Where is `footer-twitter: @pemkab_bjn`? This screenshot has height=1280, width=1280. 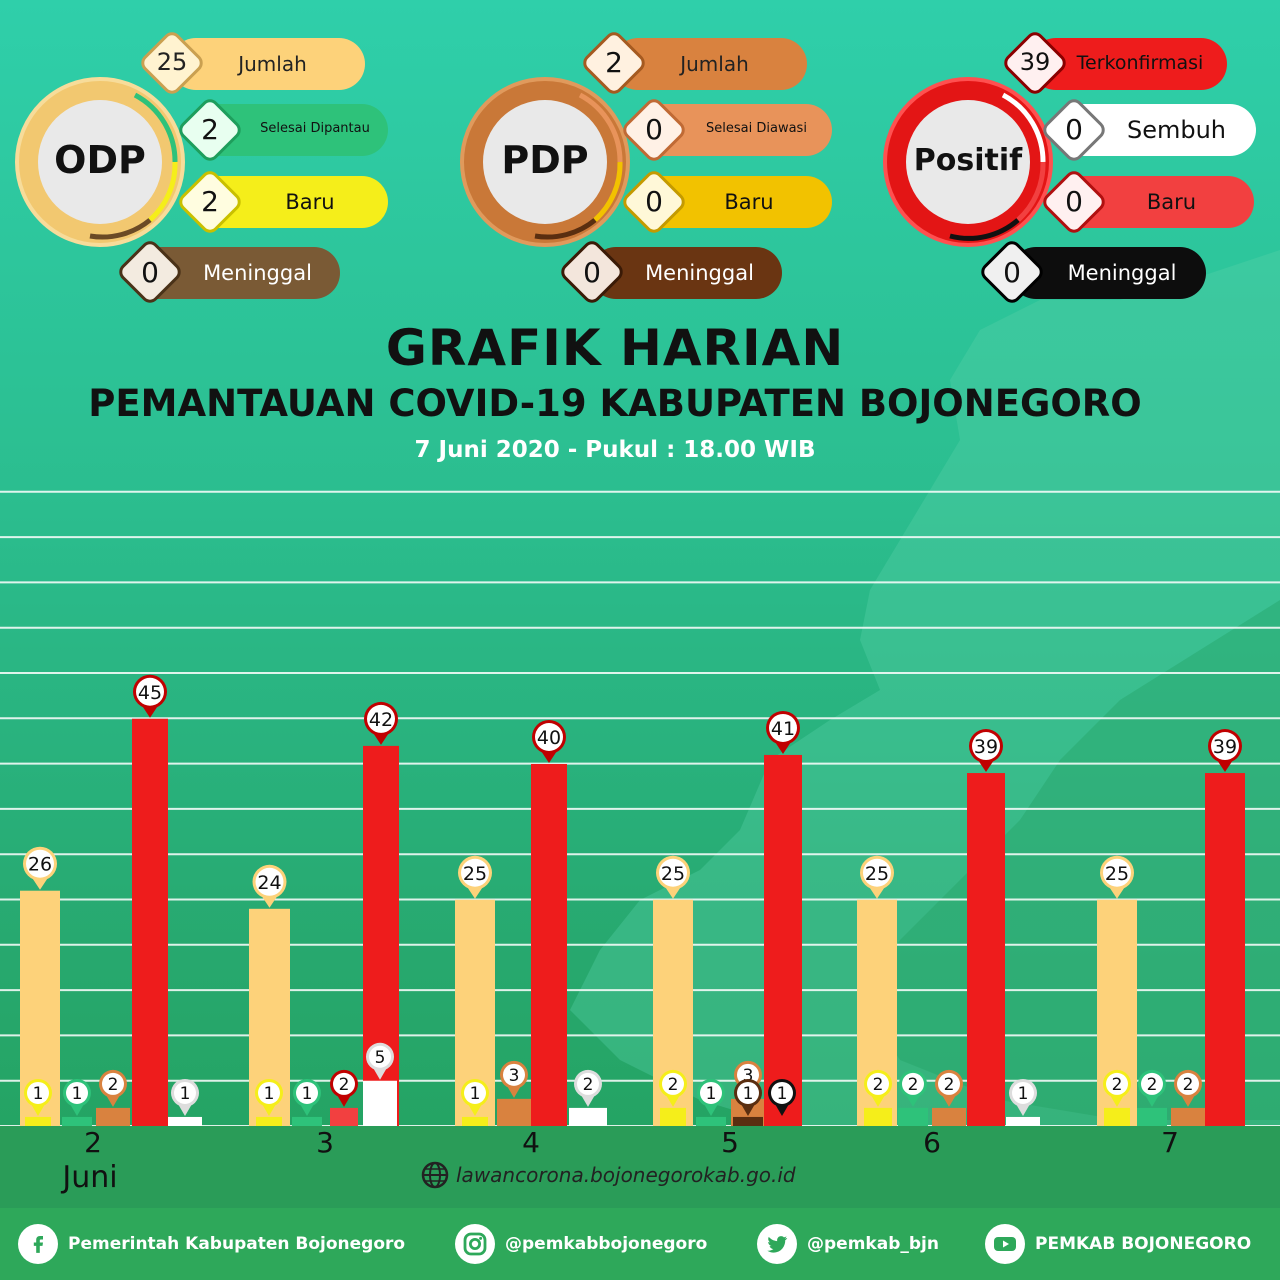 footer-twitter: @pemkab_bjn is located at coordinates (848, 1244).